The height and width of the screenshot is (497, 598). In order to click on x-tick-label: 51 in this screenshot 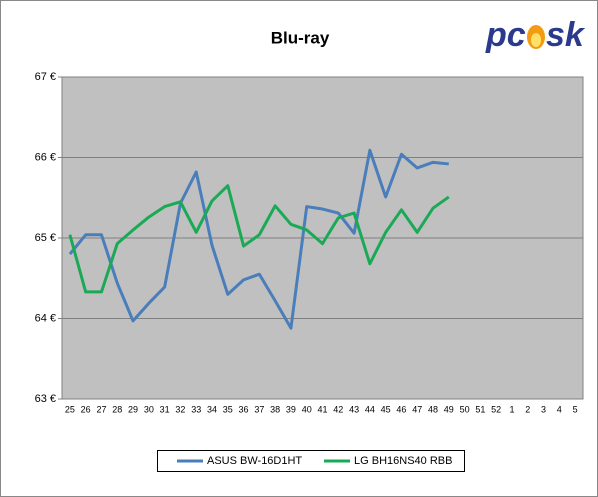, I will do `click(480, 409)`.